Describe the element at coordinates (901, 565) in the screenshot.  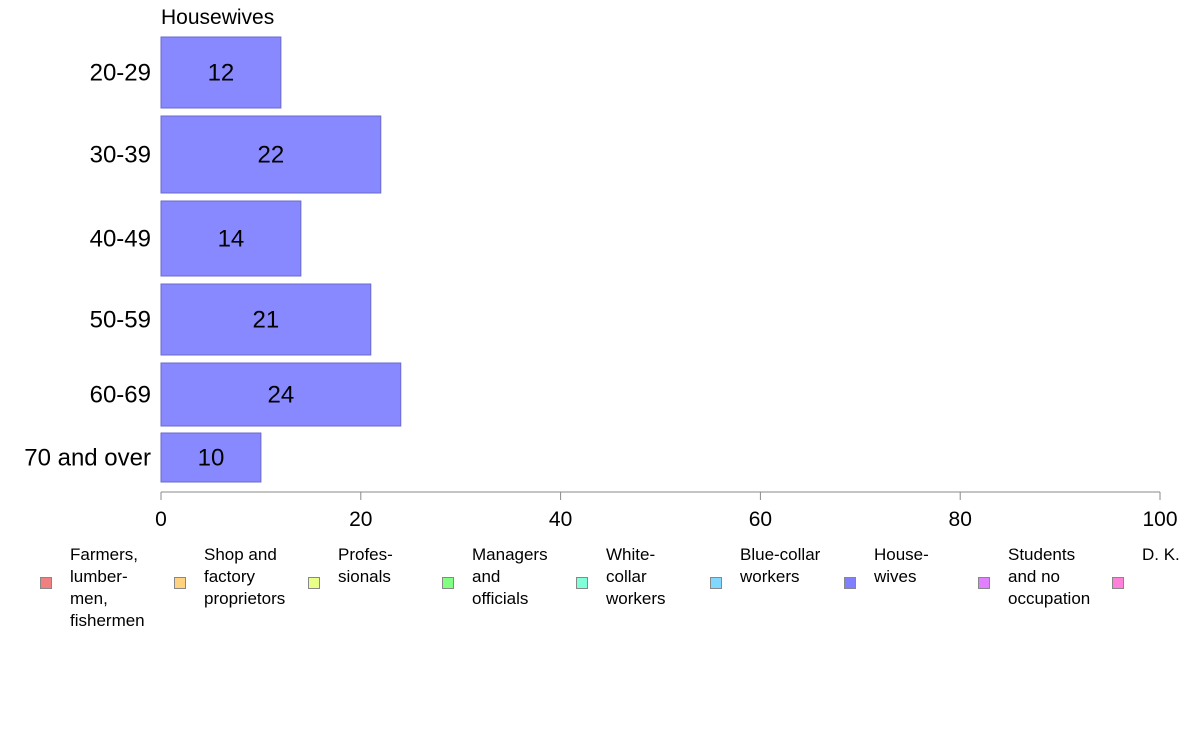
I see `legend-label: House- wives` at that location.